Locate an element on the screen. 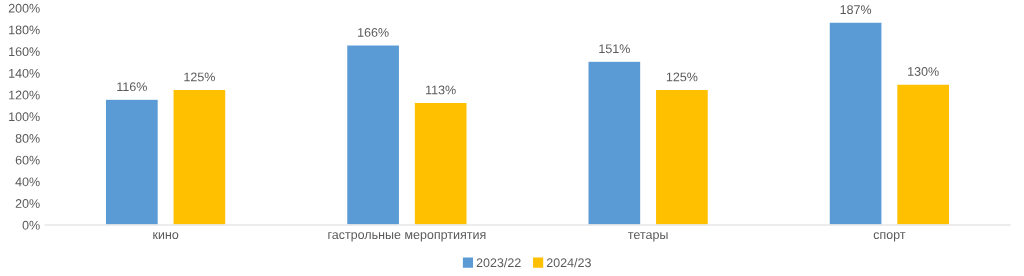  y-tick-label: 80% is located at coordinates (27, 138).